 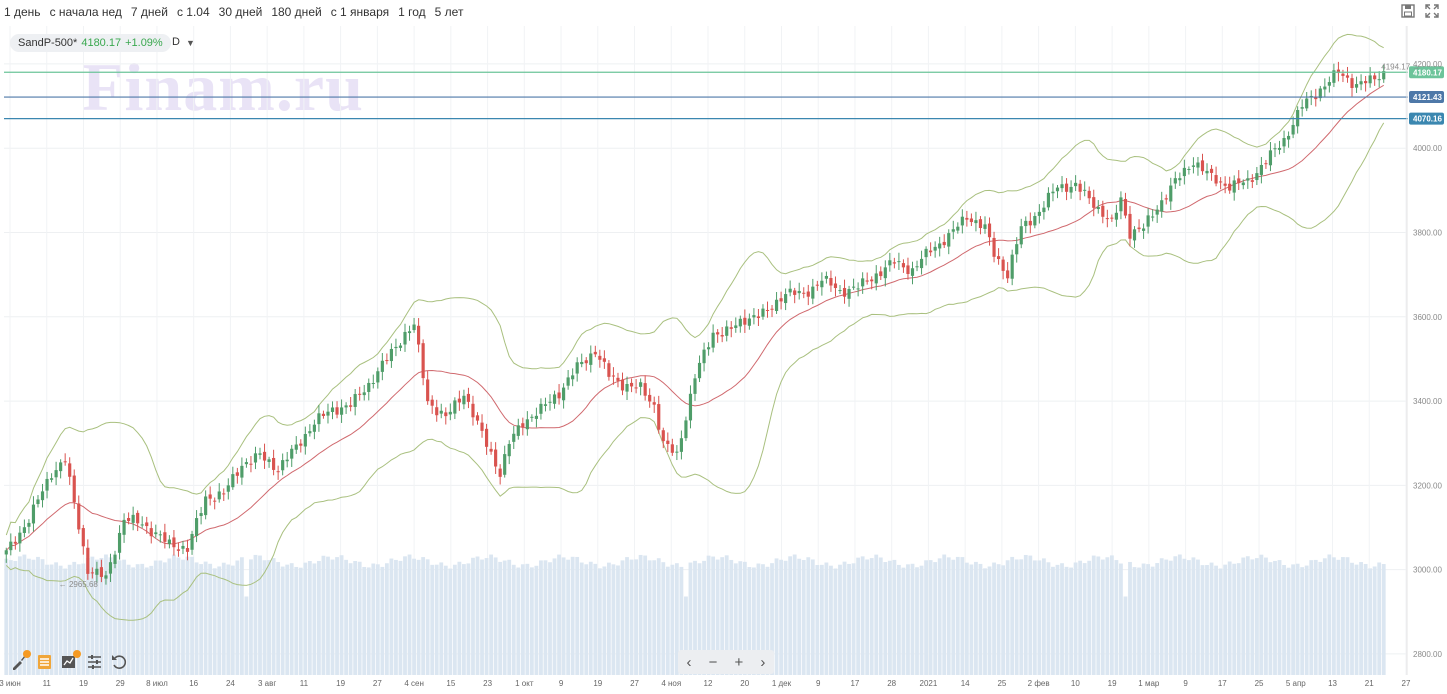 I want to click on period-180d: 180 дней, so click(x=296, y=12).